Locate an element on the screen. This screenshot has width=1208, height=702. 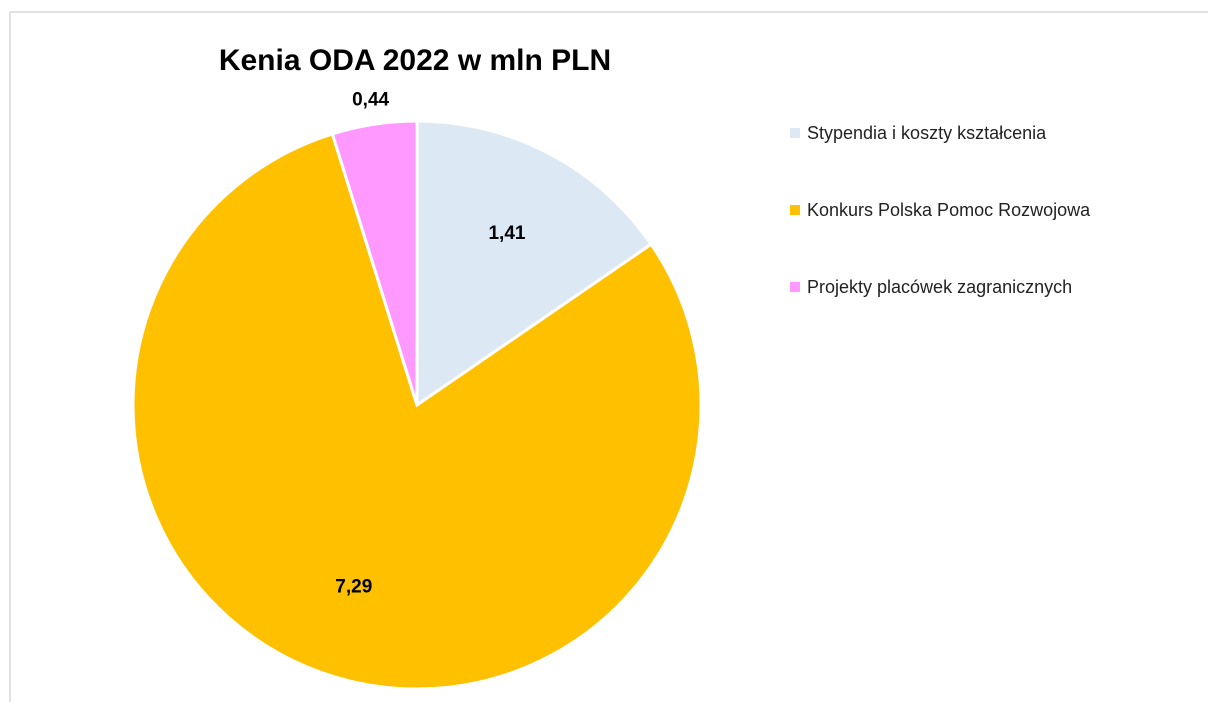
legend-label: Stypendia i koszty kształcenia is located at coordinates (927, 133).